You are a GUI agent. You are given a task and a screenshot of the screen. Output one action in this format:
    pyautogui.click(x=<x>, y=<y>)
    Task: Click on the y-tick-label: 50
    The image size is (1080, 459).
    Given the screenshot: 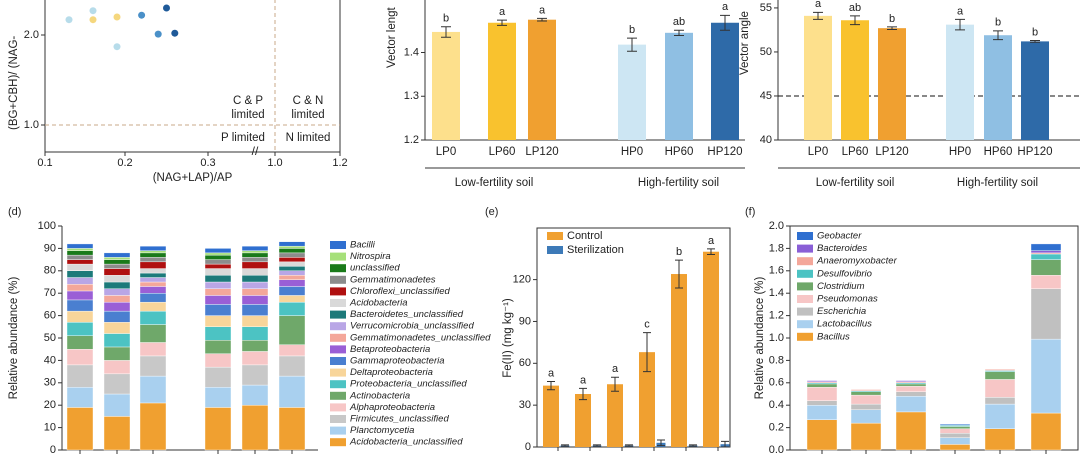 What is the action you would take?
    pyautogui.click(x=766, y=52)
    